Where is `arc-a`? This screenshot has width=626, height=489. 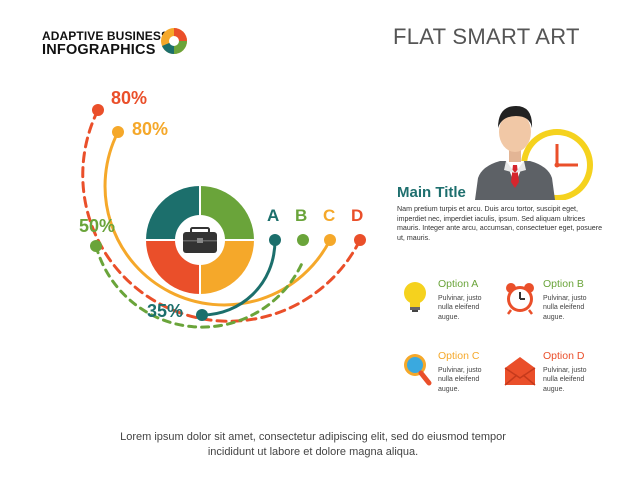
arc-a is located at coordinates (238, 277).